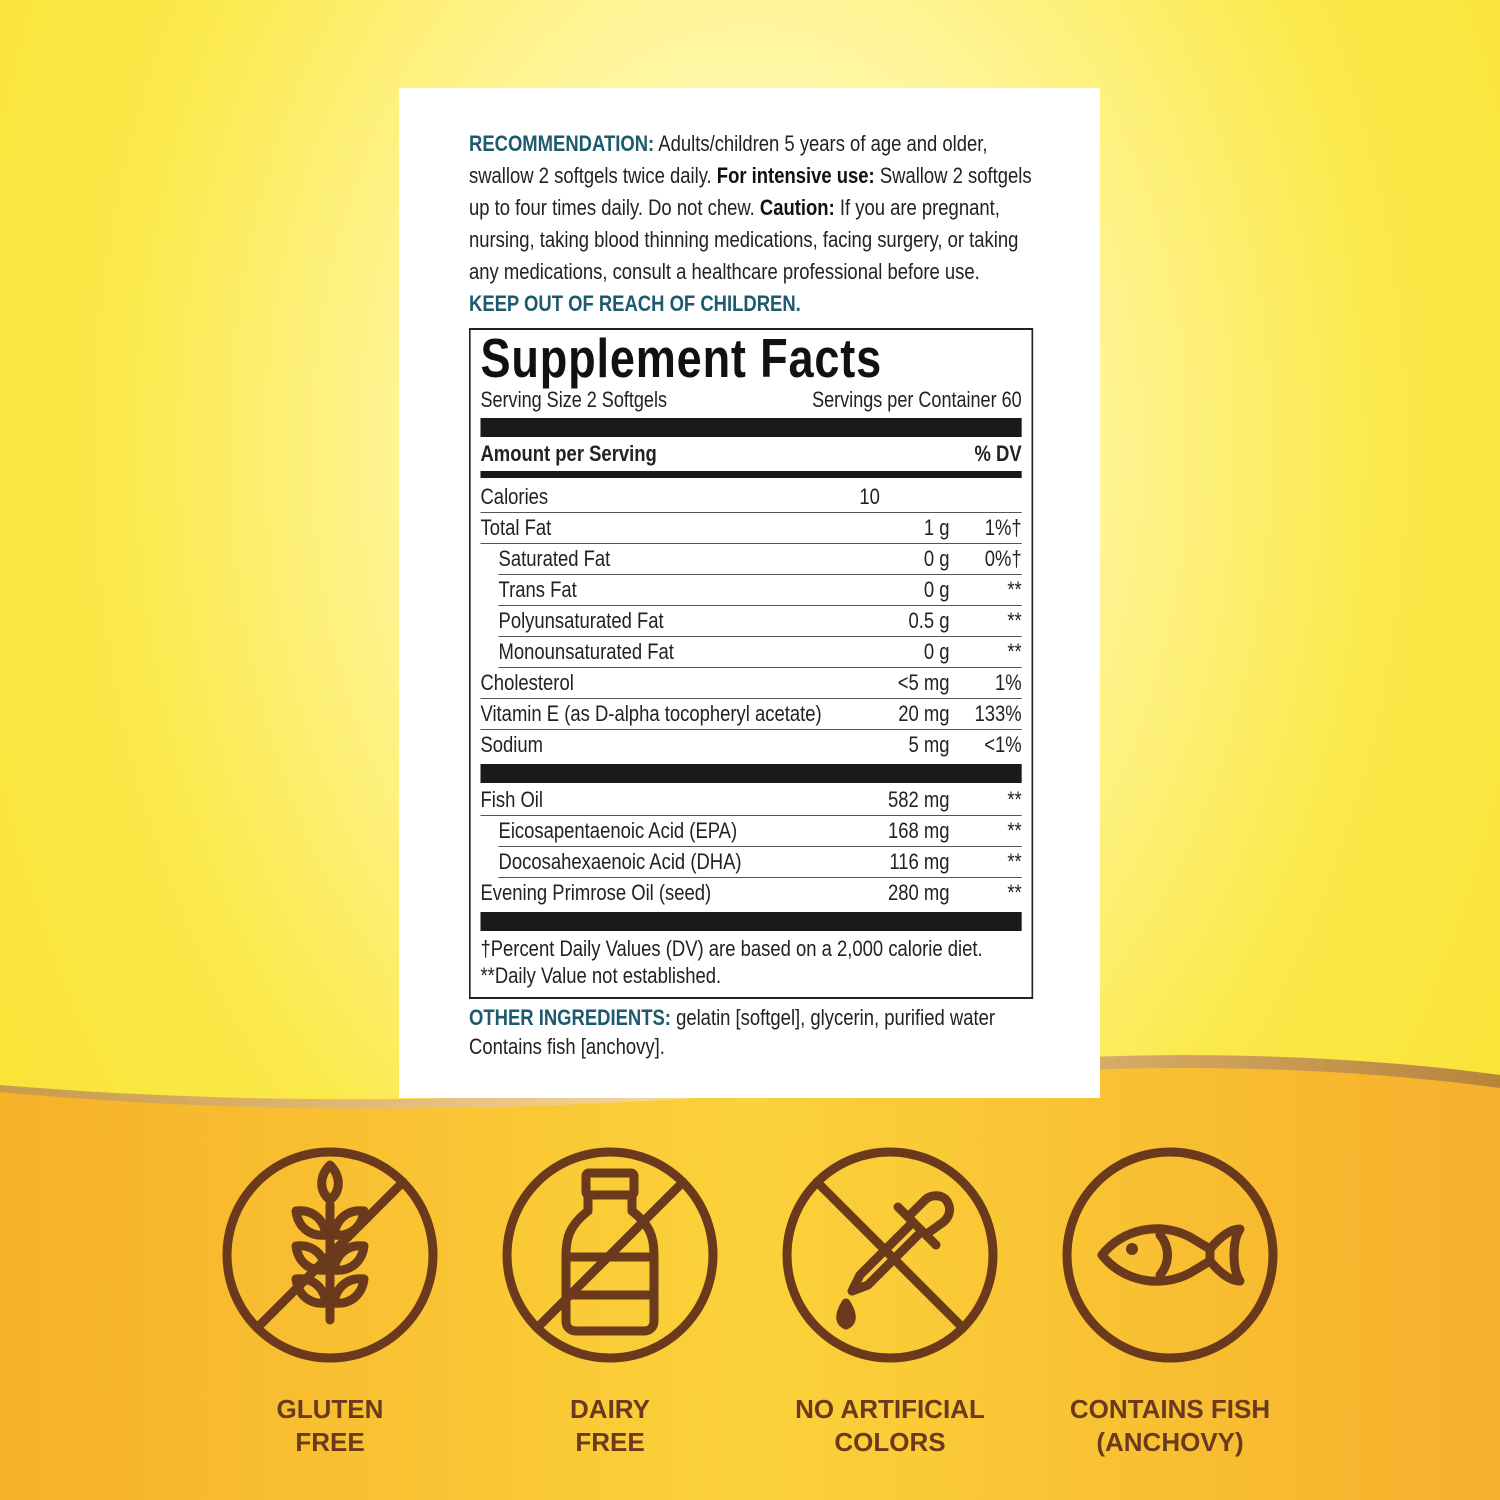 The image size is (1500, 1500). I want to click on amount-header: Amount per Serving, so click(568, 453).